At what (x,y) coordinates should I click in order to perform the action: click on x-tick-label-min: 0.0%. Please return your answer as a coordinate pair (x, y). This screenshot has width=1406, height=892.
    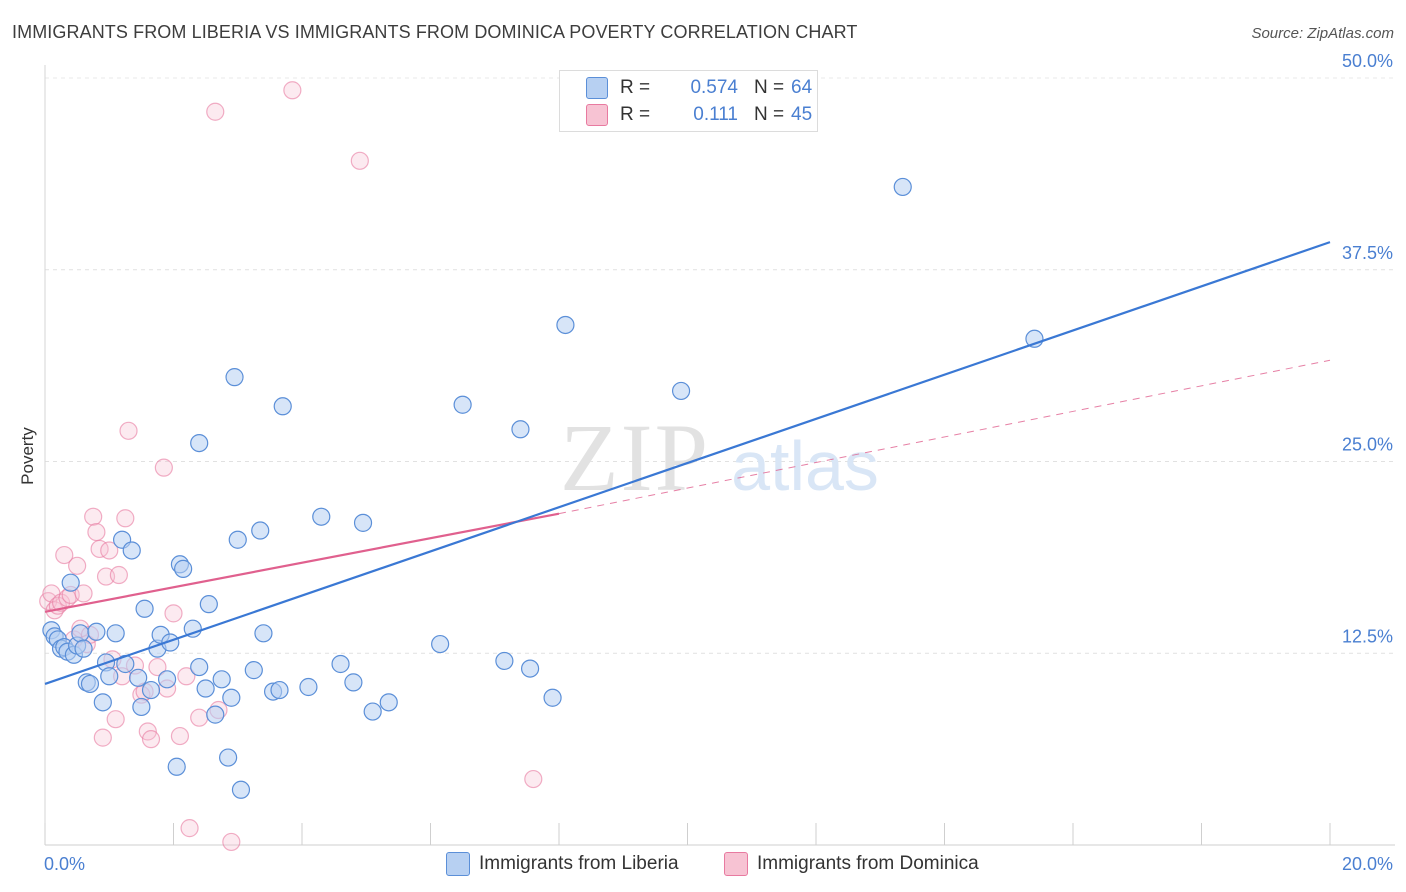
    Looking at the image, I should click on (64, 864).